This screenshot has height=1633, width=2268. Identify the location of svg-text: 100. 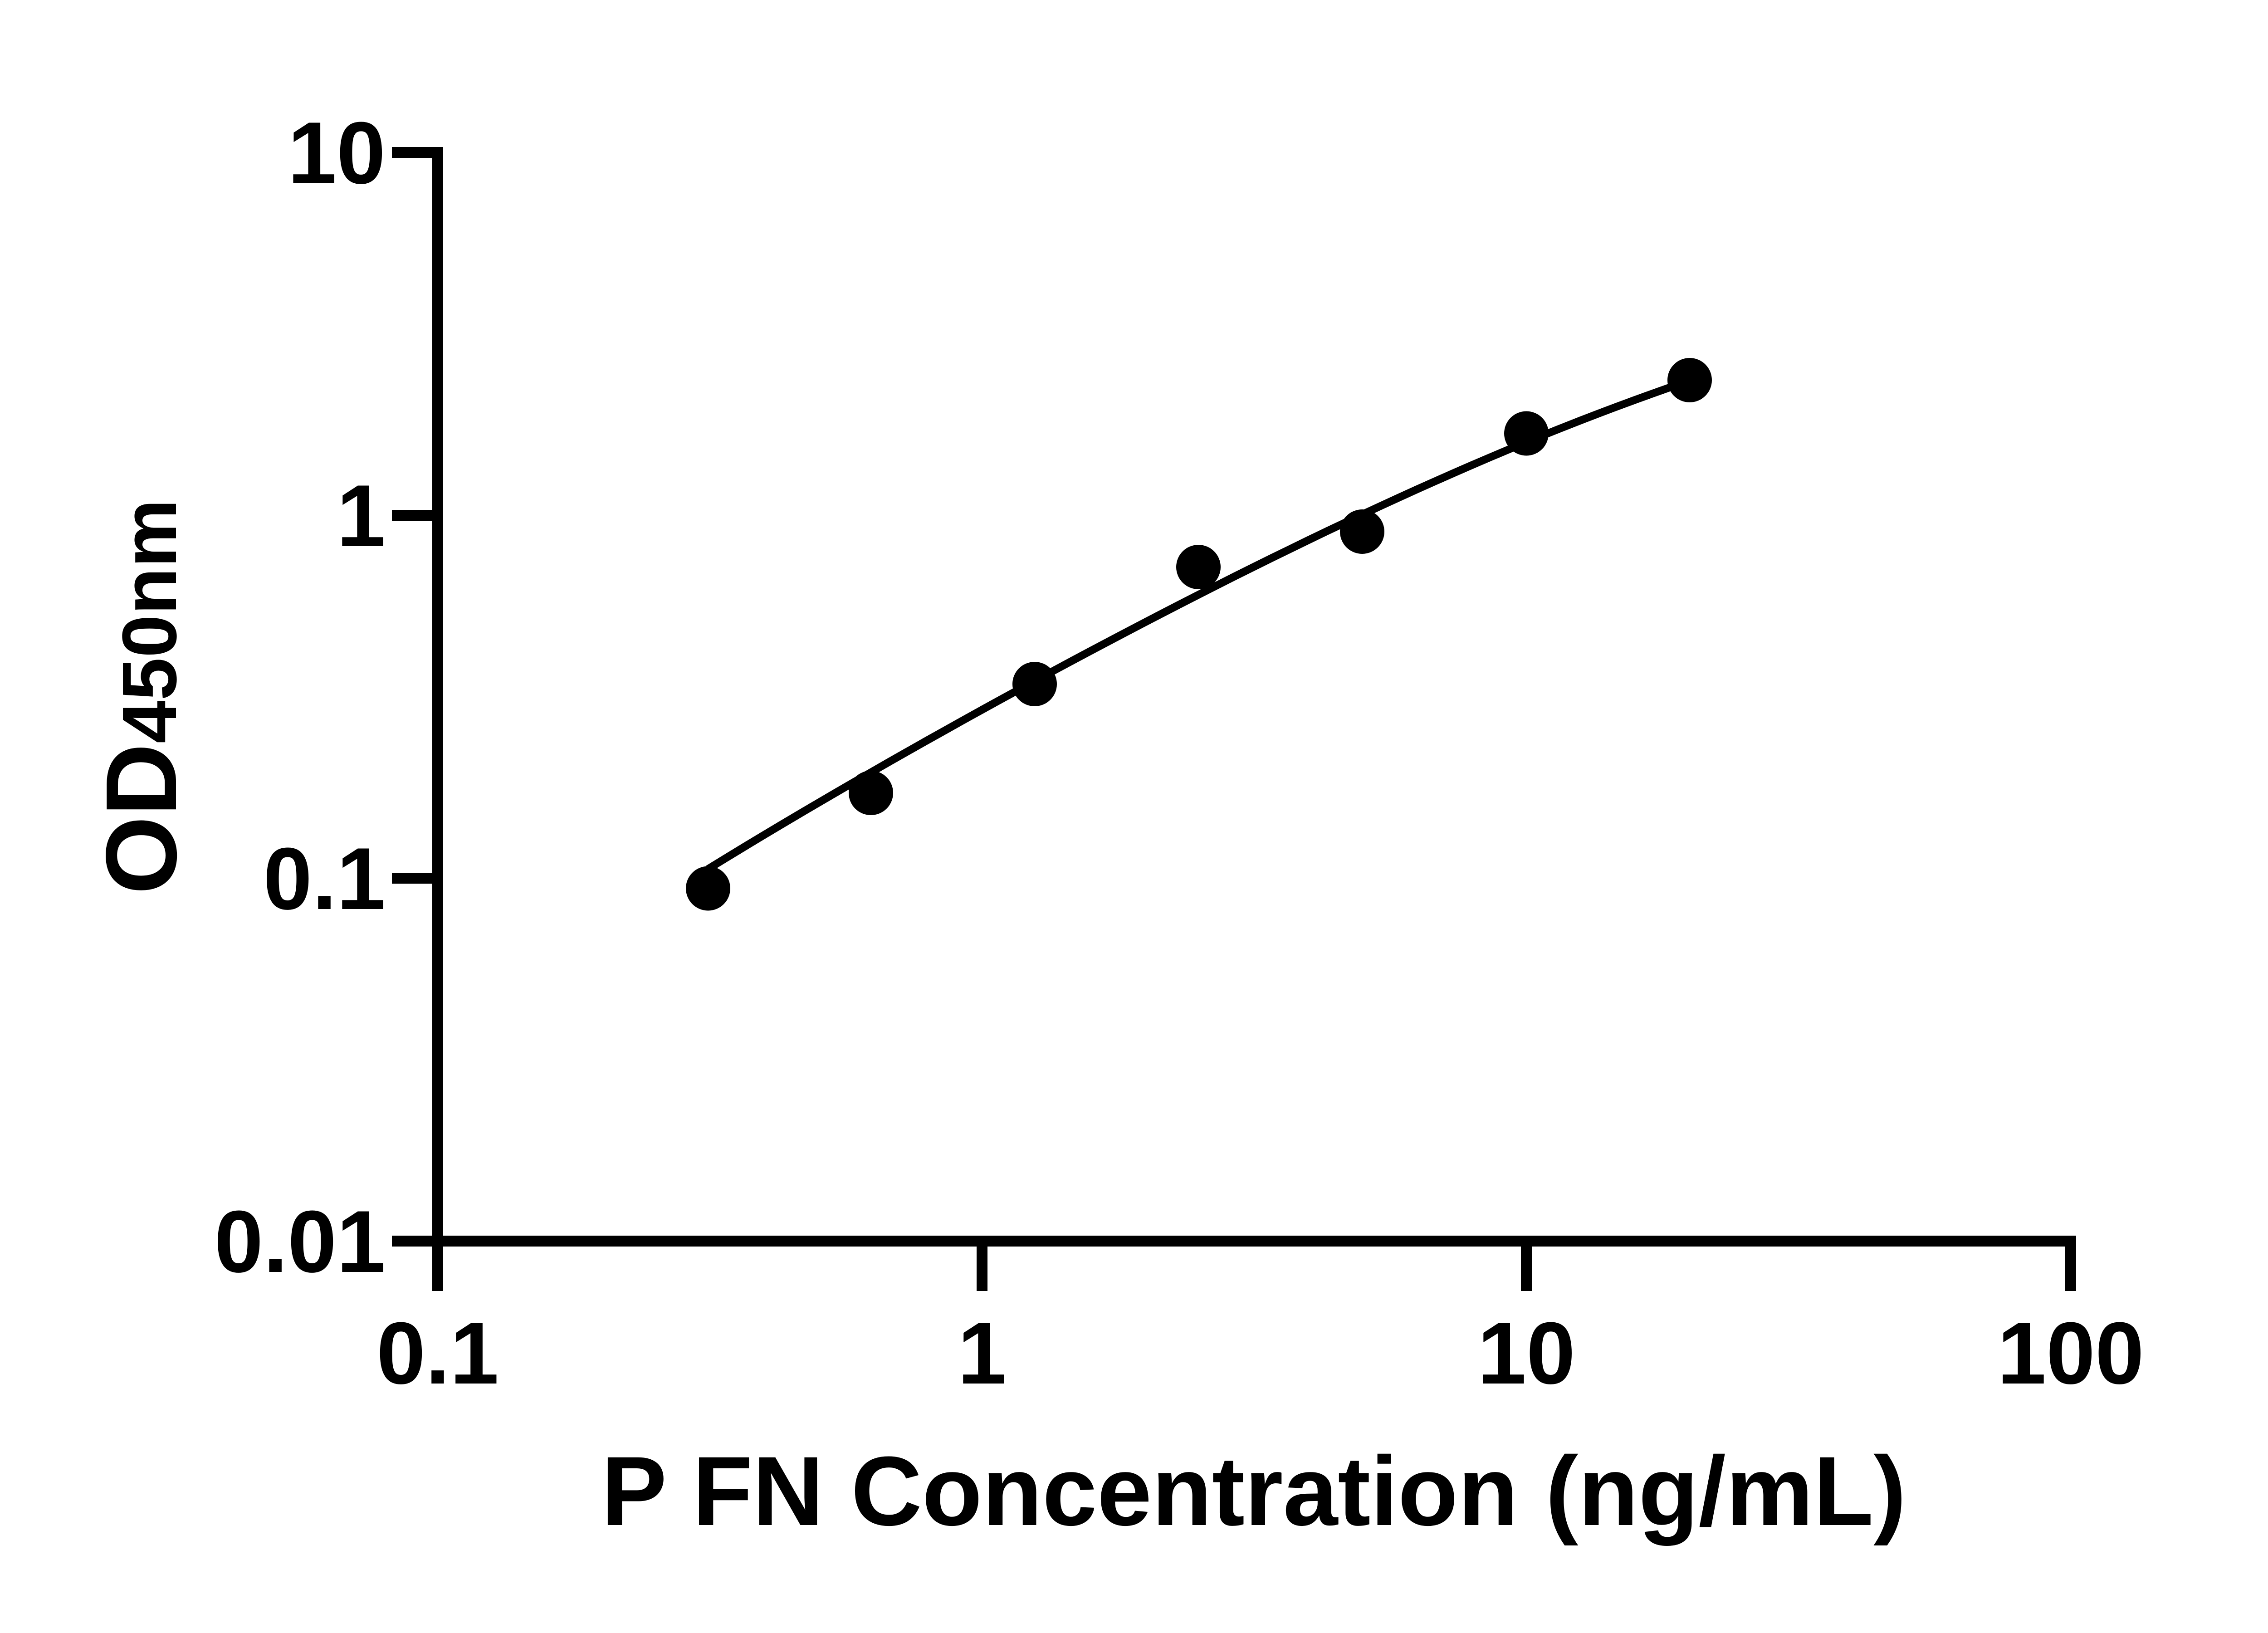
(2071, 1353).